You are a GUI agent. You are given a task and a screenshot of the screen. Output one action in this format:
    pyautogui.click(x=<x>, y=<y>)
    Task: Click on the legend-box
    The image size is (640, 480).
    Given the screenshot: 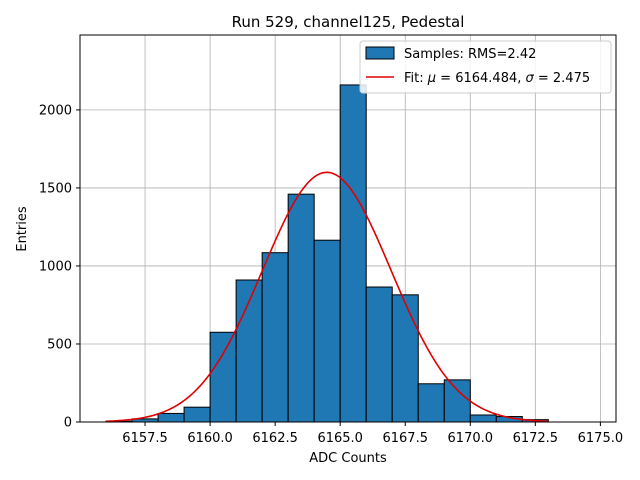 What is the action you would take?
    pyautogui.click(x=485, y=67)
    